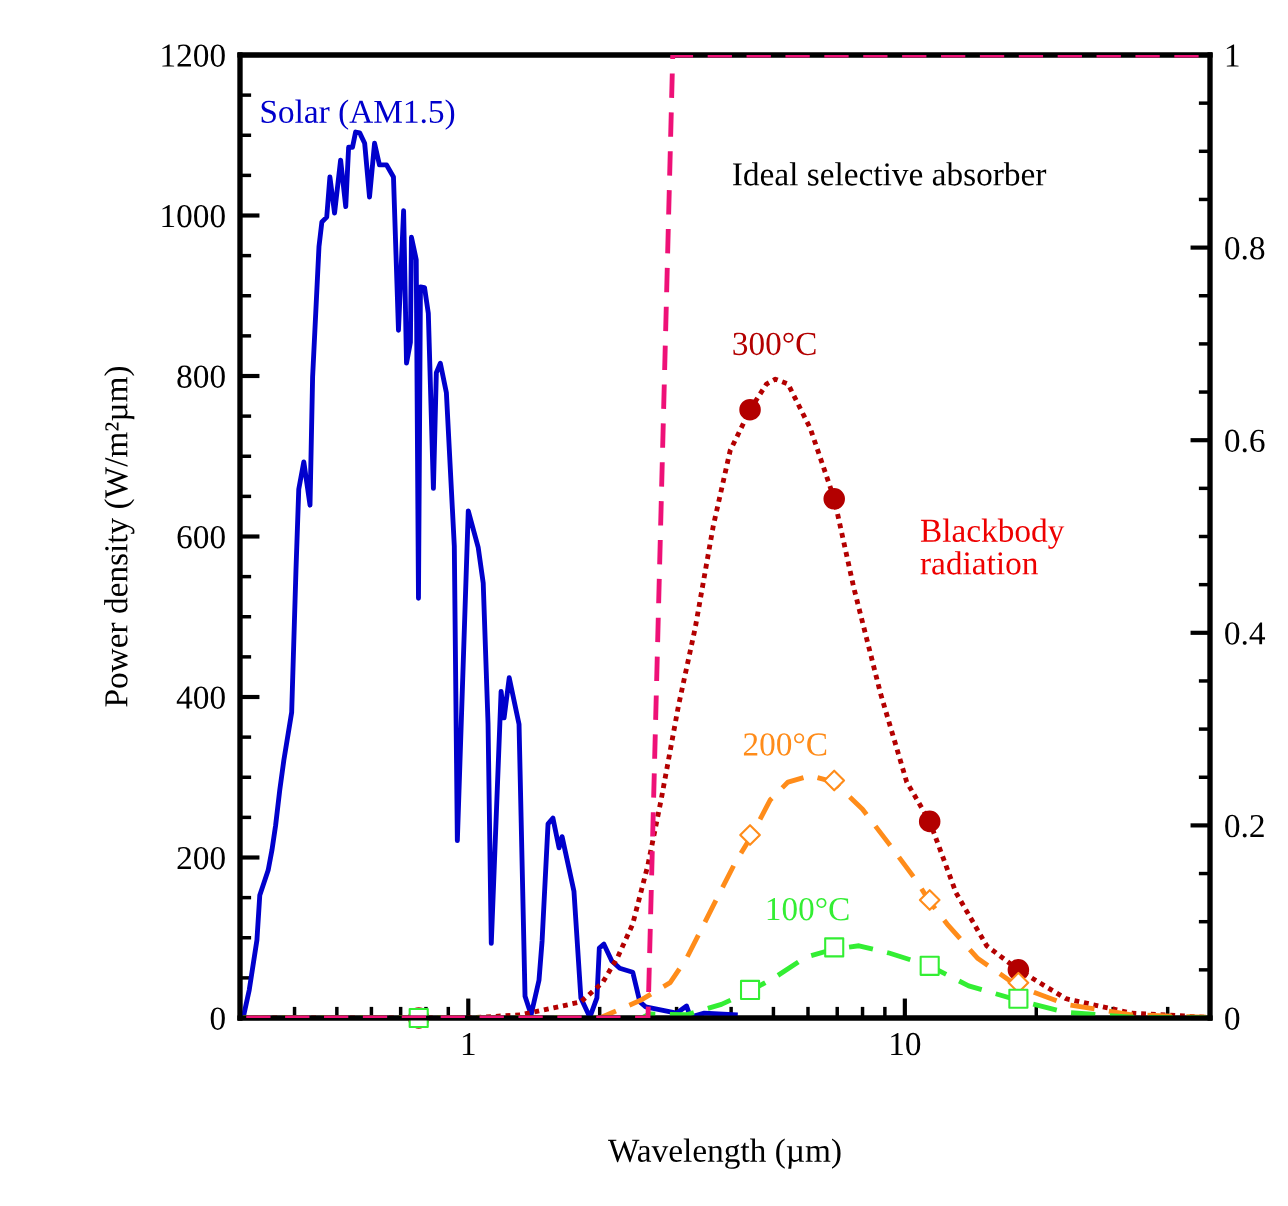 This screenshot has width=1288, height=1206. I want to click on x-tick-label: 10, so click(906, 1044).